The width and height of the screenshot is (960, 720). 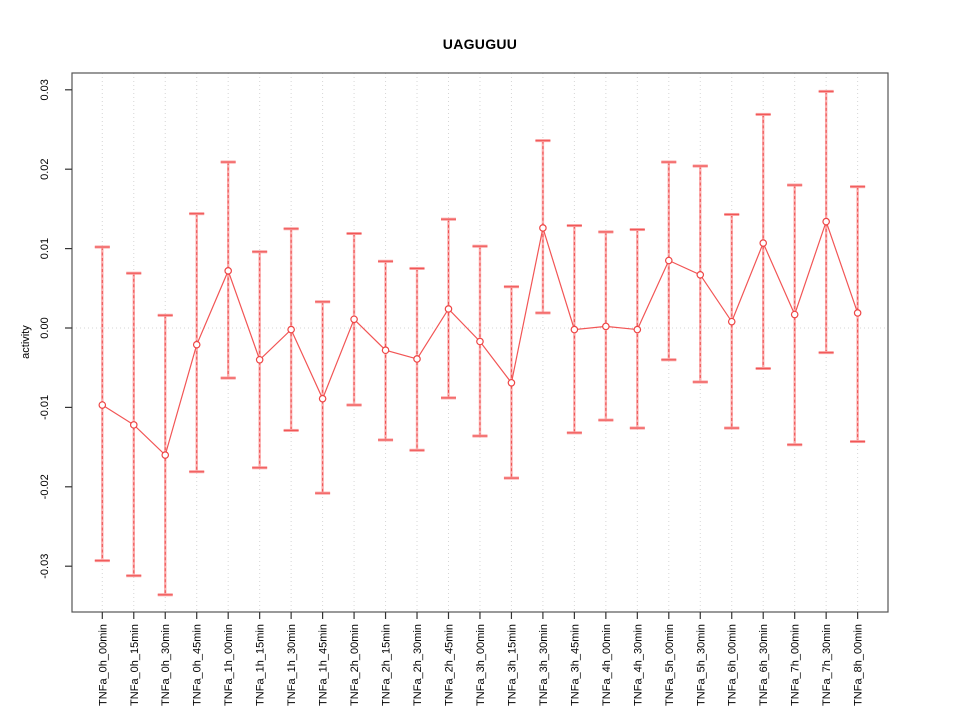 I want to click on y-tick-label: 0.03, so click(x=45, y=89).